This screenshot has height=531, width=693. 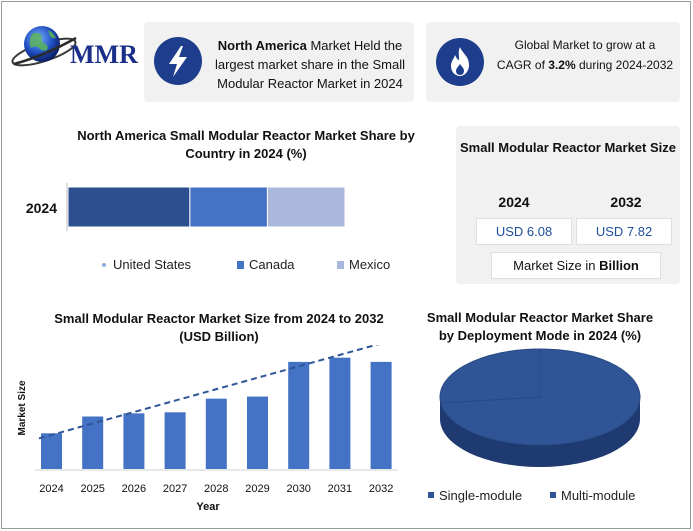 I want to click on x-axis-label: Year, so click(x=208, y=507).